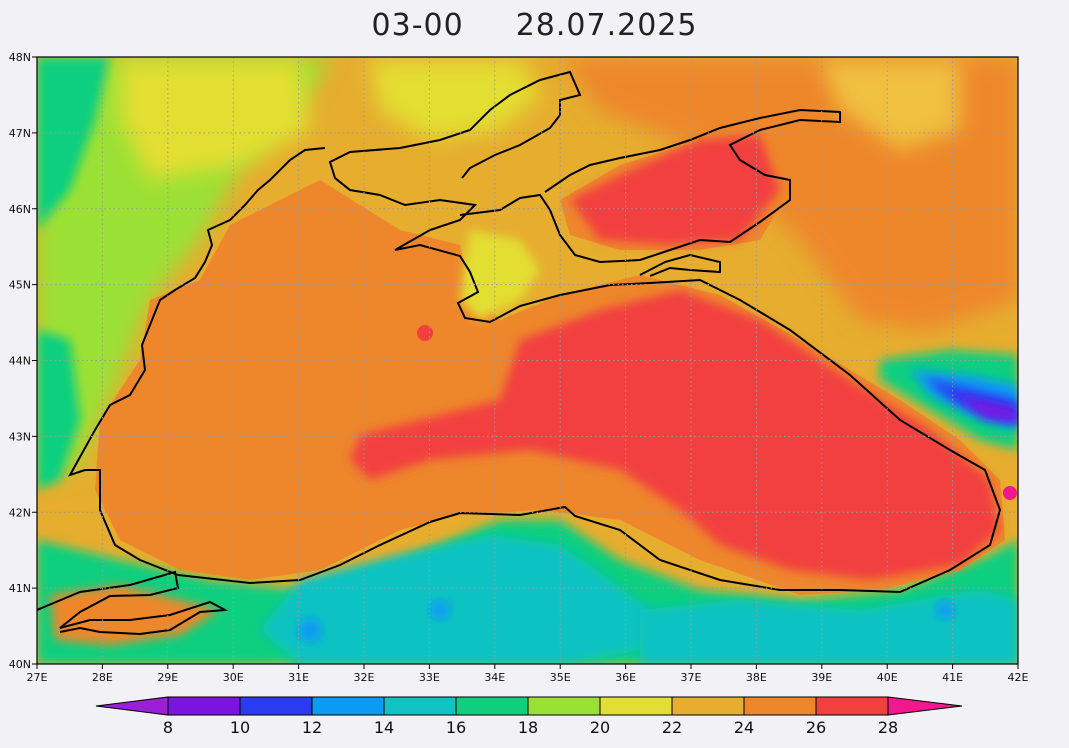 The height and width of the screenshot is (748, 1069). I want to click on lon-tick-label: 36E, so click(625, 677).